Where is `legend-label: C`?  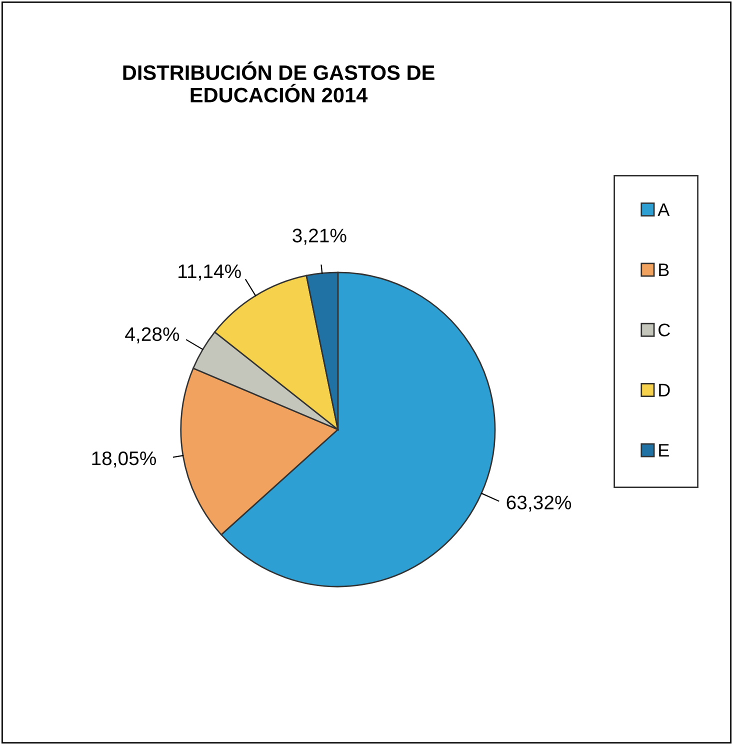 legend-label: C is located at coordinates (664, 330).